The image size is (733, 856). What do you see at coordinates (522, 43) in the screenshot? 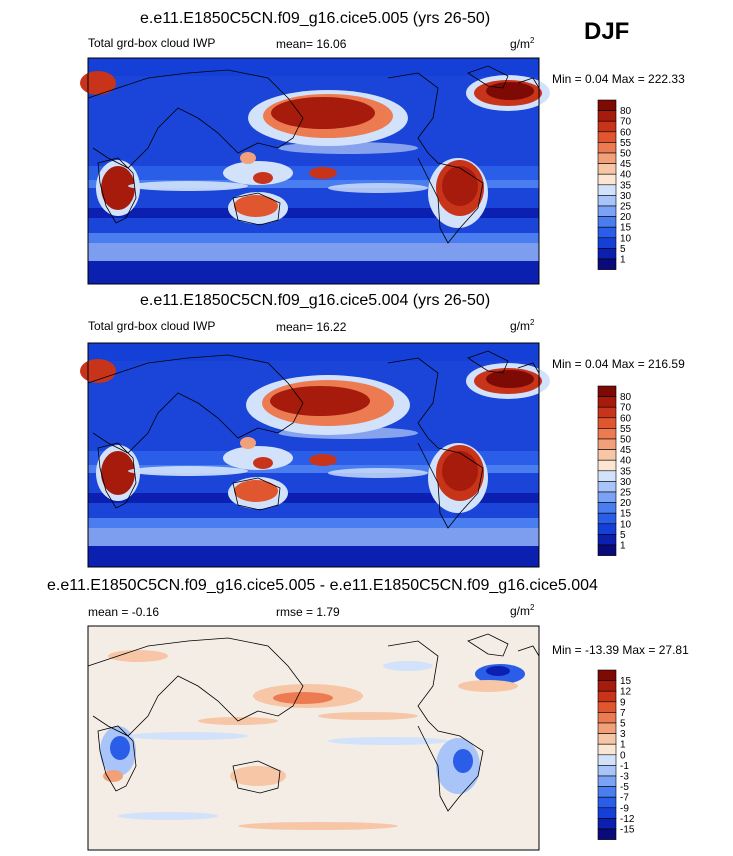
I see `panel1-units: g/m2` at bounding box center [522, 43].